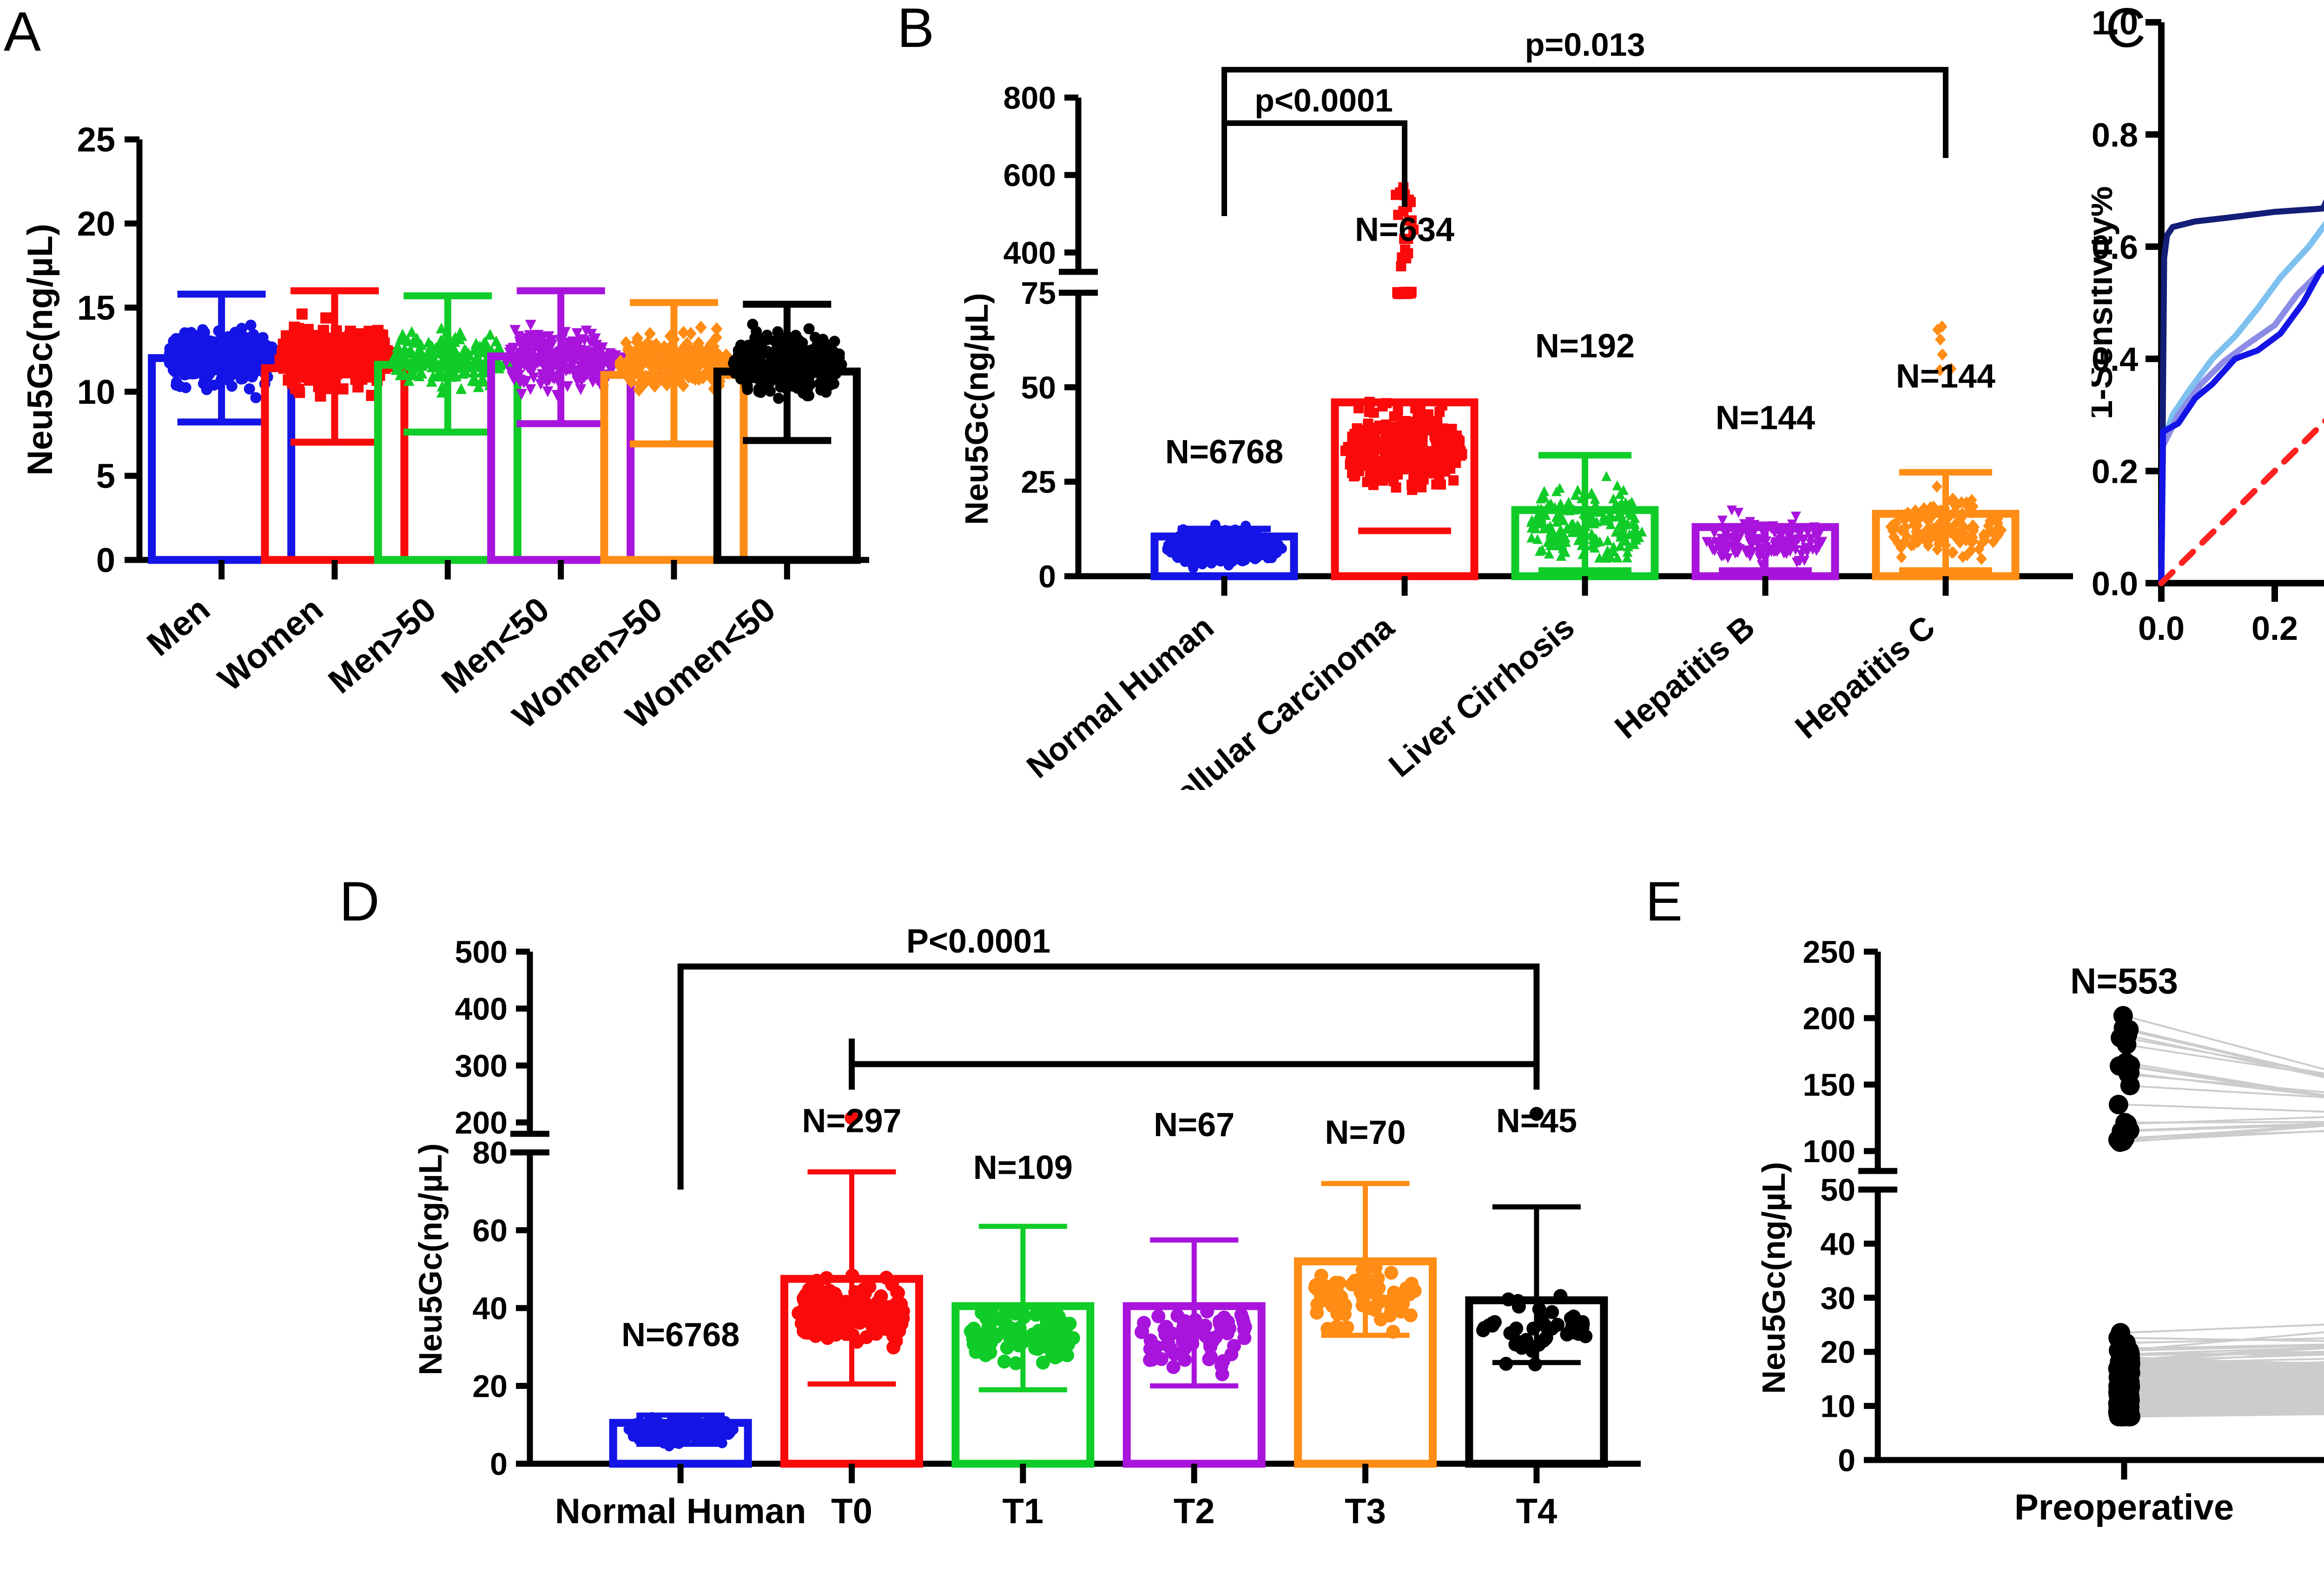 Image resolution: width=2324 pixels, height=1572 pixels. I want to click on panel-c-y-ticklabel: 0.4, so click(2115, 360).